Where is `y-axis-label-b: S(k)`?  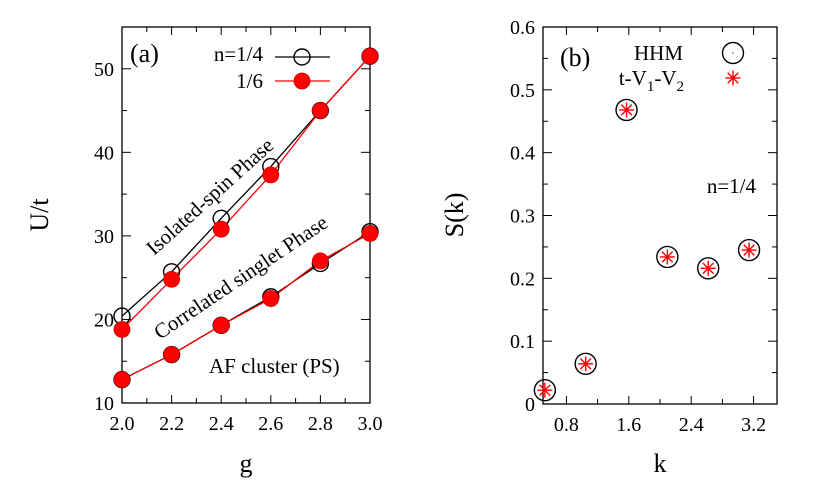
y-axis-label-b: S(k) is located at coordinates (454, 215).